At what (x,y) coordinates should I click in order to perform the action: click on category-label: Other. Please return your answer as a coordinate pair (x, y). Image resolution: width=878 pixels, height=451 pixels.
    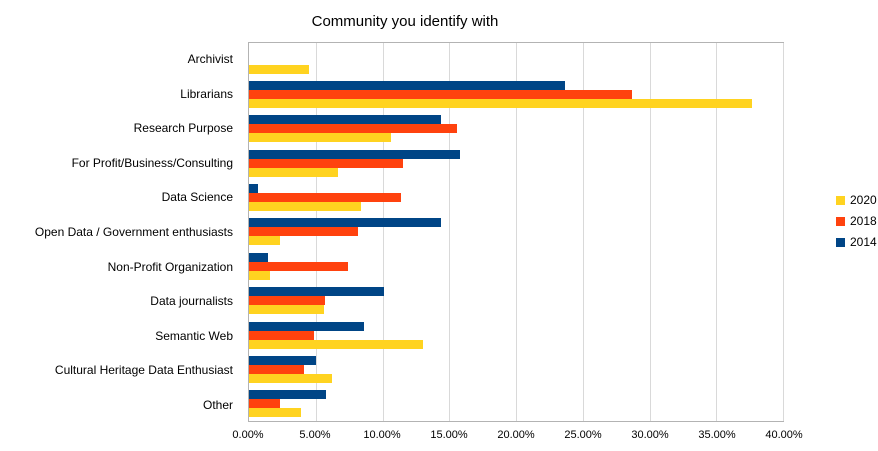
    Looking at the image, I should click on (217, 404).